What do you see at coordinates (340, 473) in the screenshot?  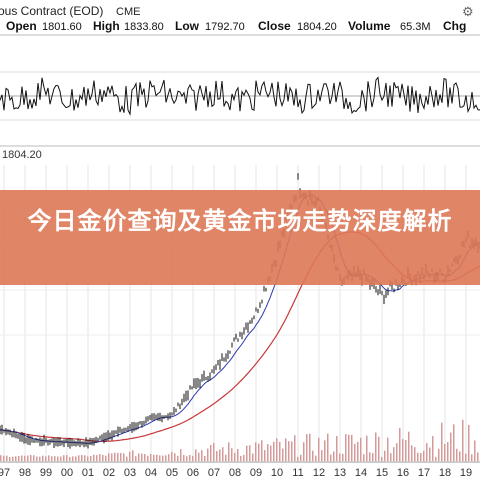 I see `x-tick-label: 13` at bounding box center [340, 473].